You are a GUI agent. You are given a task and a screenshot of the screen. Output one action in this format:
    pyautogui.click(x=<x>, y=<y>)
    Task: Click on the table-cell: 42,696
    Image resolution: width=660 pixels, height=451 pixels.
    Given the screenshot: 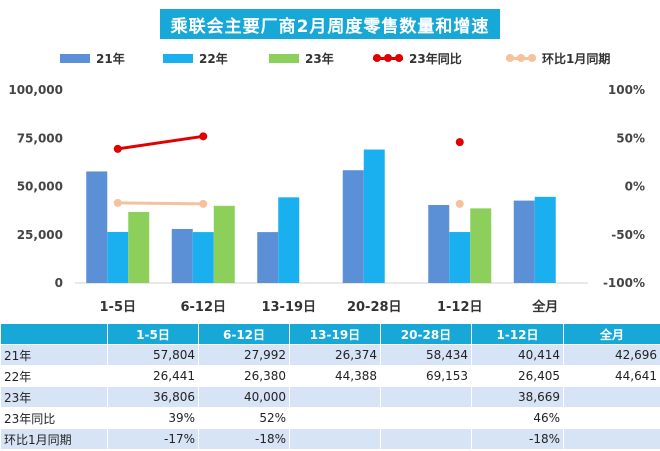 What is the action you would take?
    pyautogui.click(x=611, y=355)
    